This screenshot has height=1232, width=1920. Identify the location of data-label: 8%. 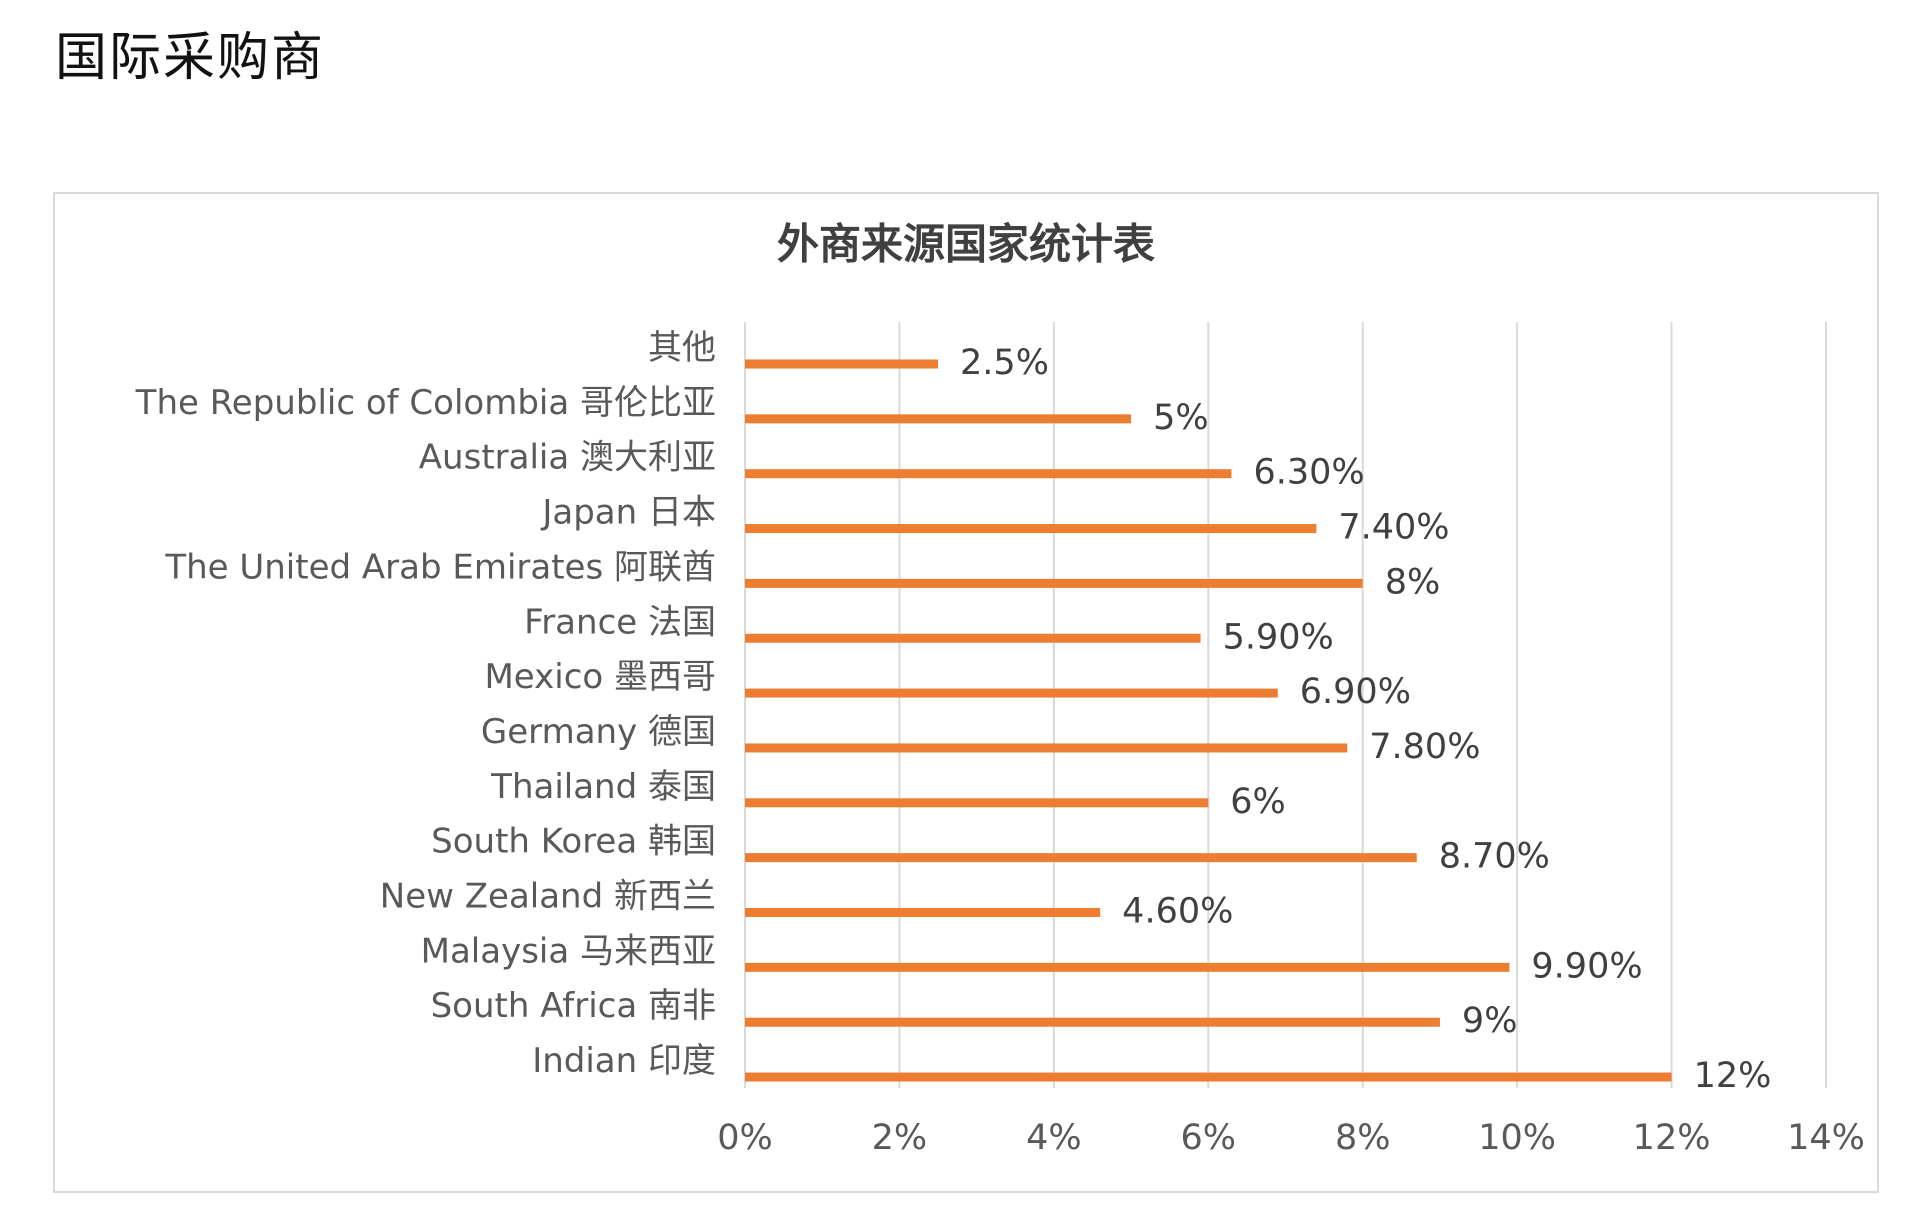
(1413, 582).